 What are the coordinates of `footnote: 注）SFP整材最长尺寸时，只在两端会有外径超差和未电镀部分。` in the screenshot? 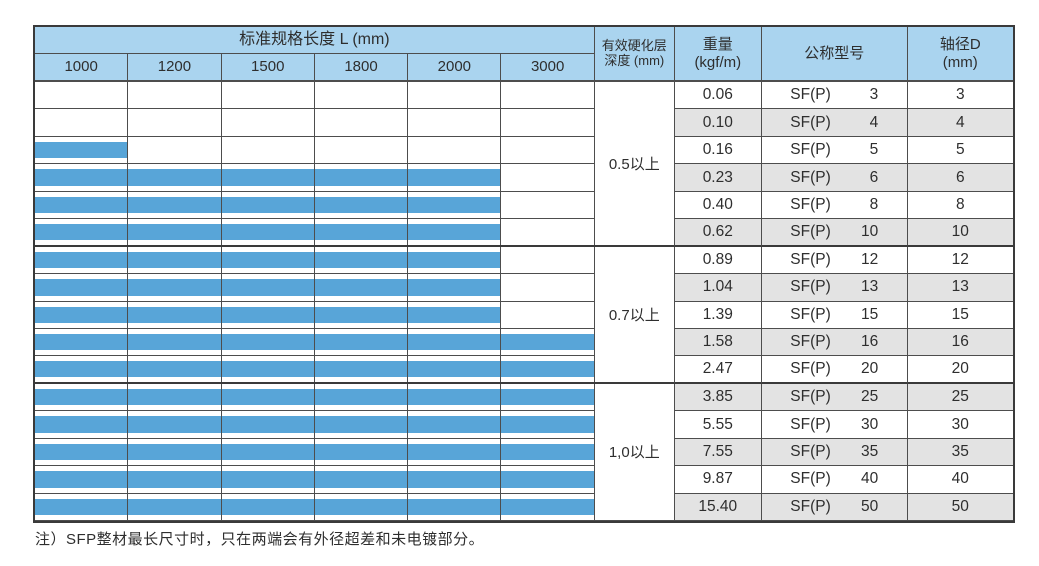 It's located at (260, 539).